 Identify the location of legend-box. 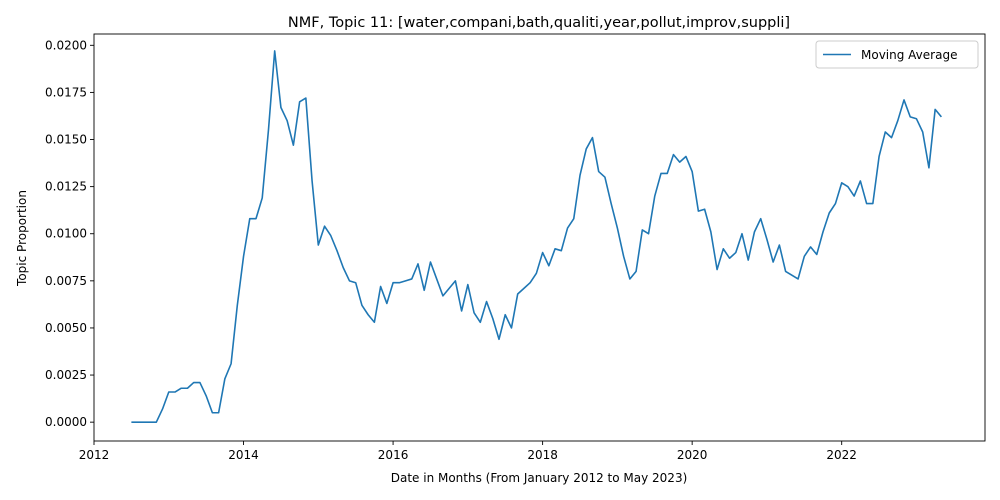
(897, 54).